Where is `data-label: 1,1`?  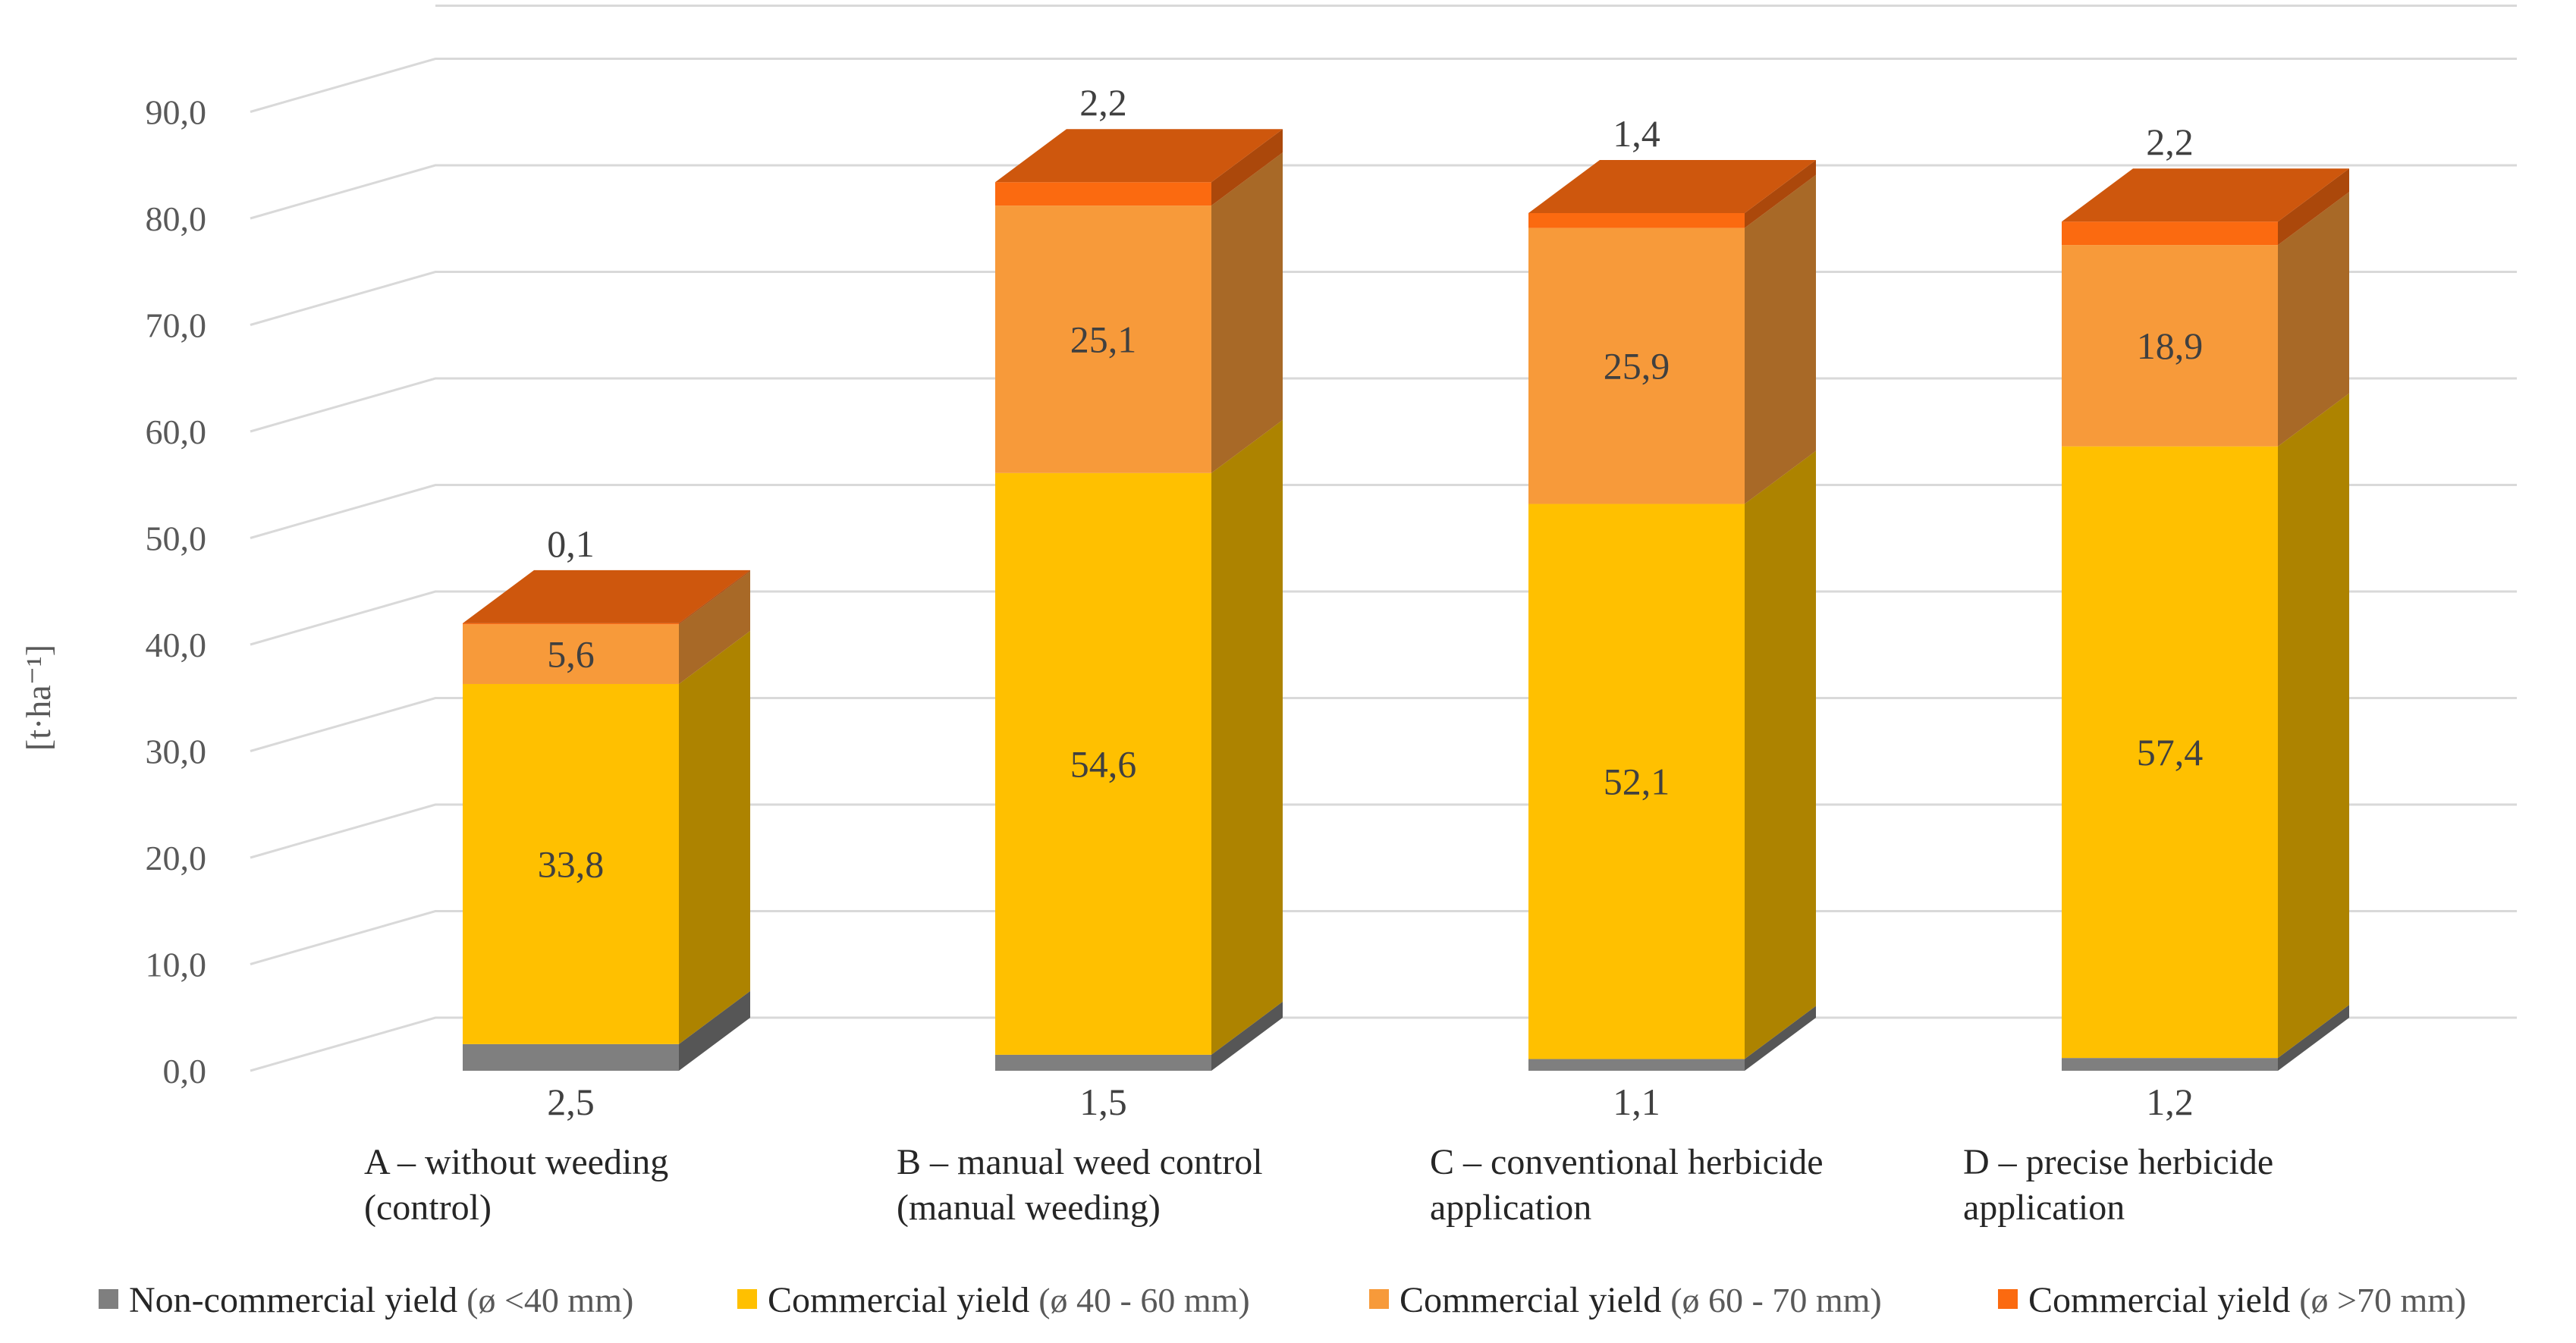 data-label: 1,1 is located at coordinates (1636, 1102).